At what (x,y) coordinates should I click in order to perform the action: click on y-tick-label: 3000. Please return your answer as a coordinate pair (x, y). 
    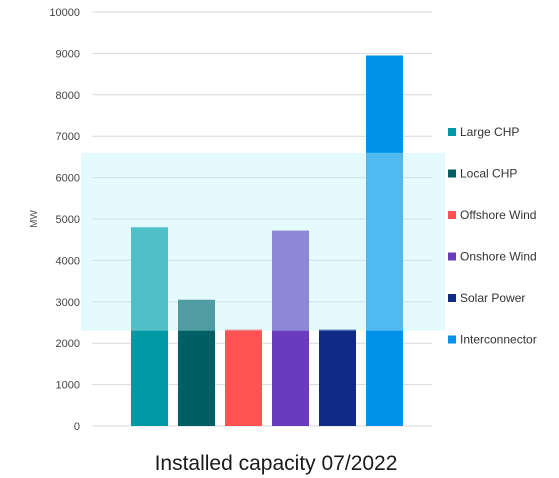
    Looking at the image, I should click on (68, 303).